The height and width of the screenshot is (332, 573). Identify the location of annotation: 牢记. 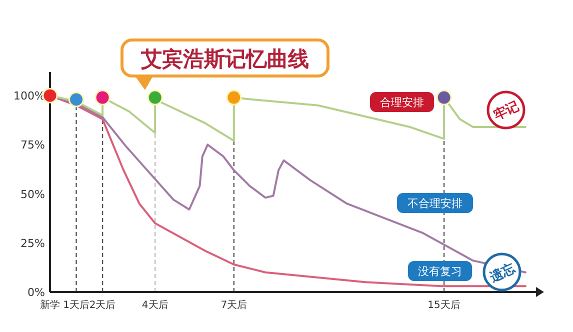
(506, 111).